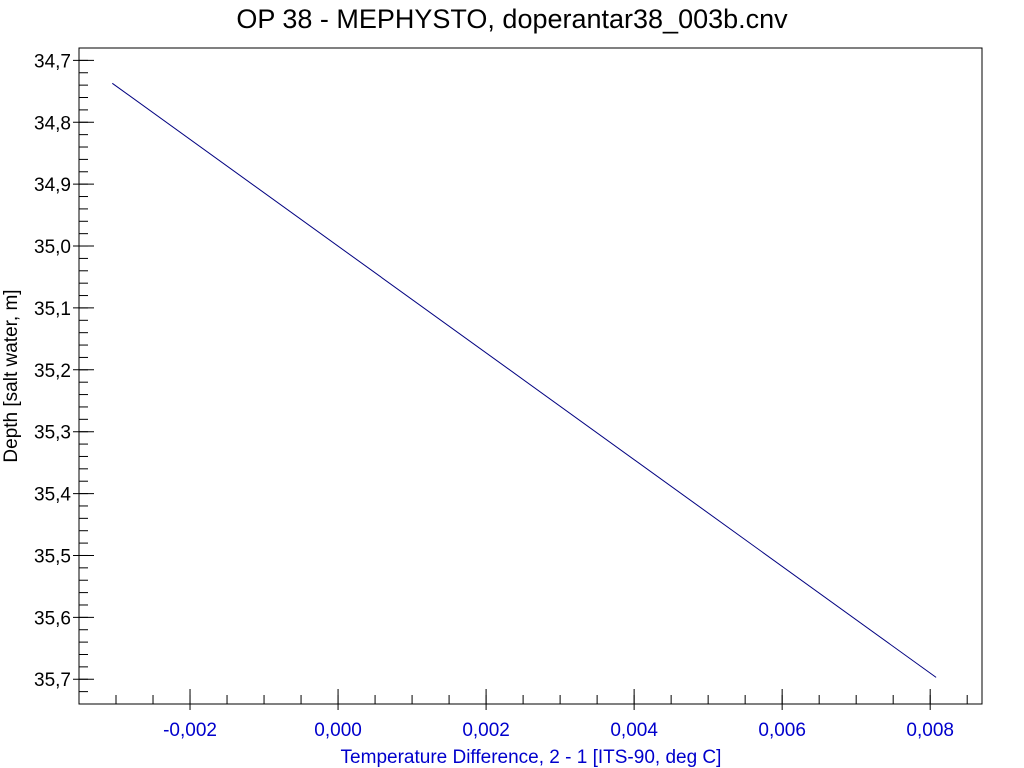  What do you see at coordinates (523, 715) in the screenshot?
I see `x-axis: -0,002 0,000 0,002 0,004 0,006 0,008` at bounding box center [523, 715].